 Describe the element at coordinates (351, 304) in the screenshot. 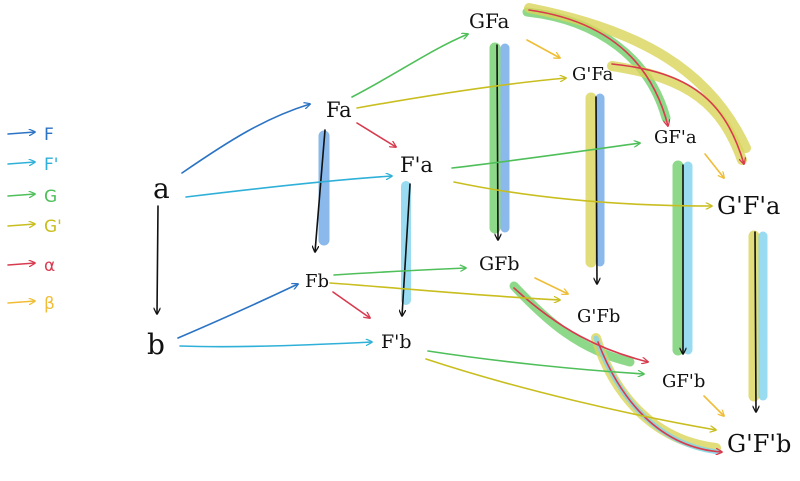

I see `arrow-Fb-alpha` at that location.